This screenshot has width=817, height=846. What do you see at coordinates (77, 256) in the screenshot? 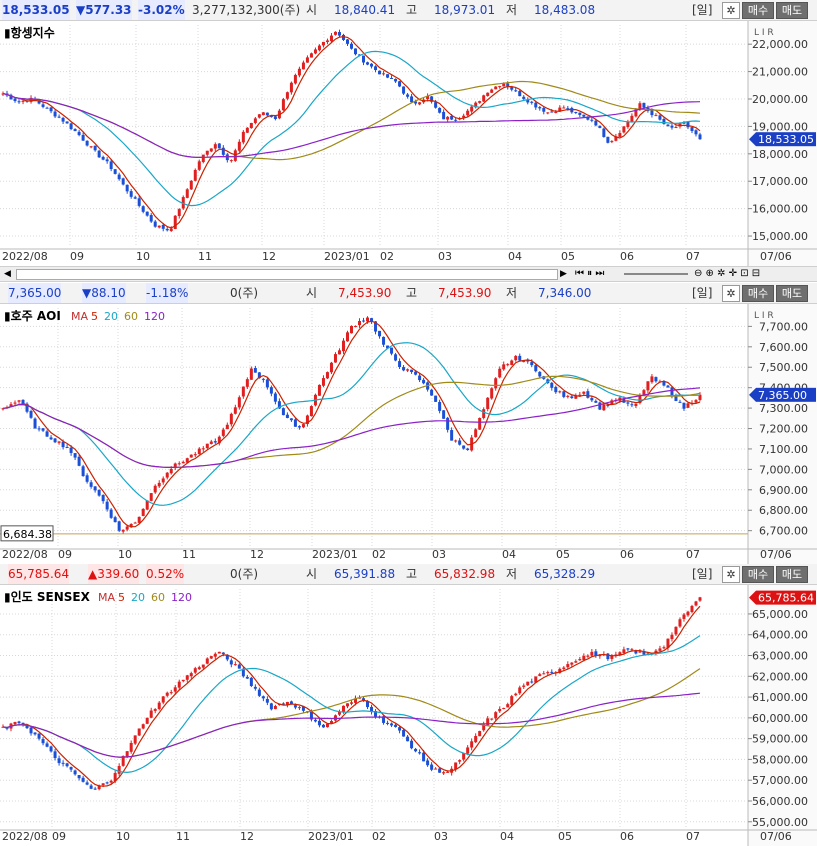
I see `x-tick-label: 09` at bounding box center [77, 256].